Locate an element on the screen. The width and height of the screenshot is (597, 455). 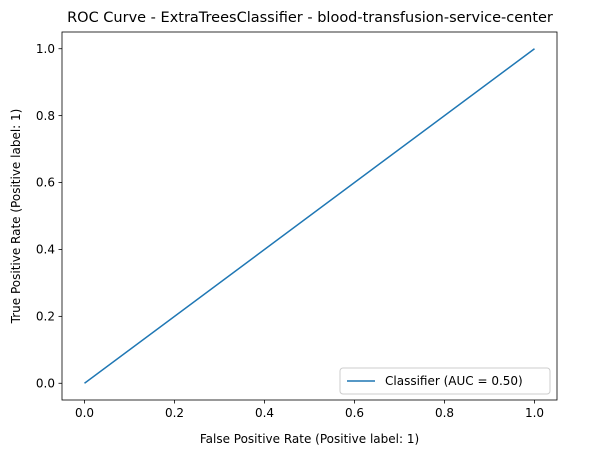
y-axis-label: True Positive Rate (Positive label: 1) is located at coordinates (16, 217).